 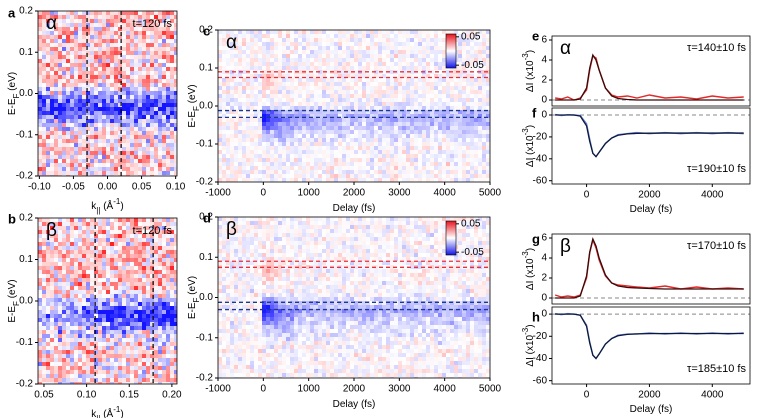 What do you see at coordinates (117, 201) in the screenshot?
I see `x-axis-label-part: -1` at bounding box center [117, 201].